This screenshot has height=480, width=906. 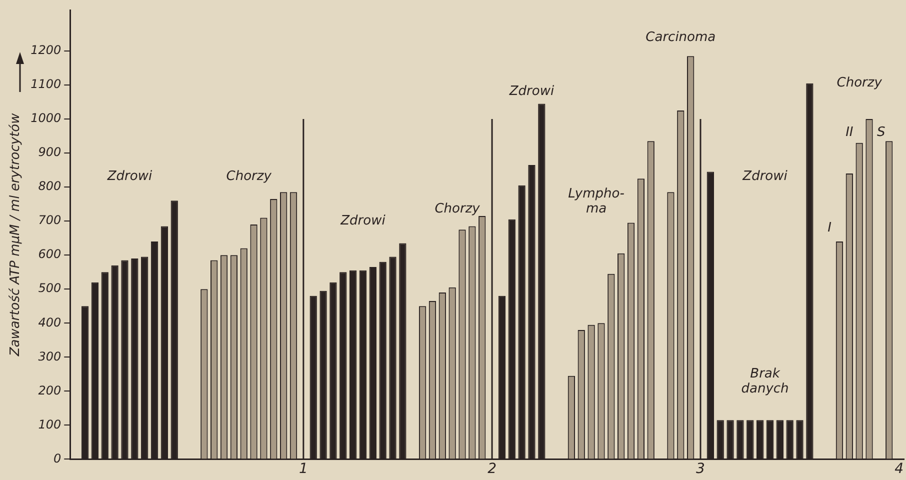 What do you see at coordinates (46, 50) in the screenshot?
I see `y-tick-label: 1200` at bounding box center [46, 50].